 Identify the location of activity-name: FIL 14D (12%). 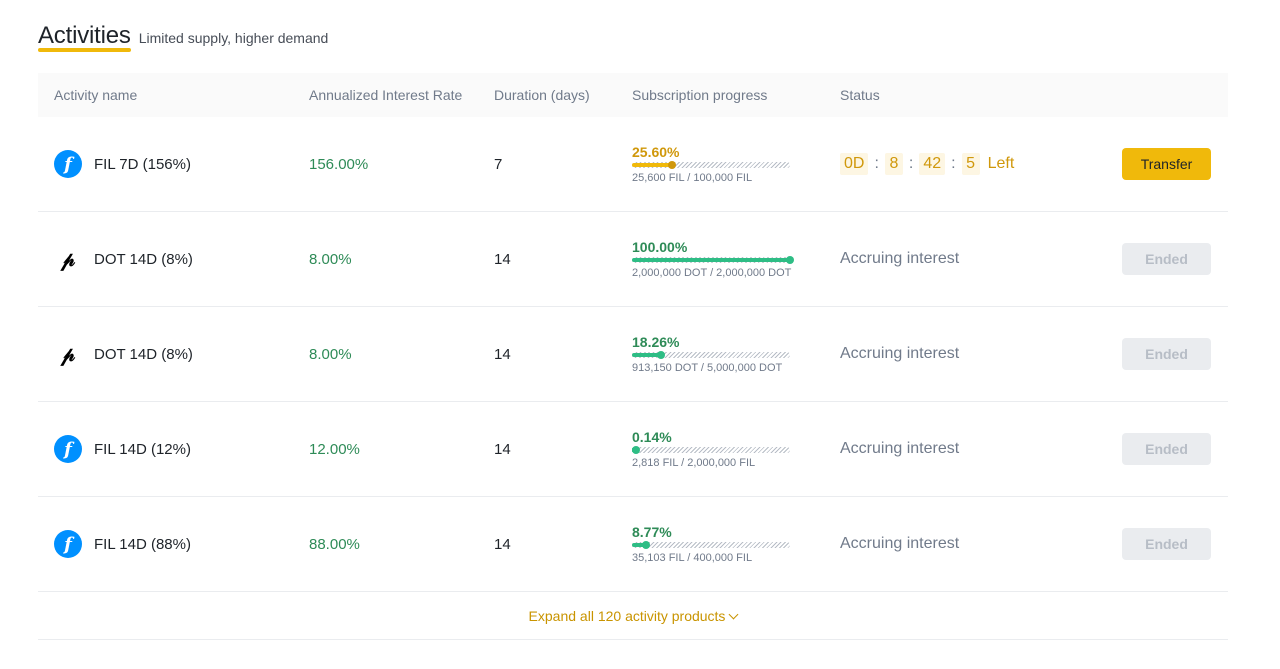
(142, 449).